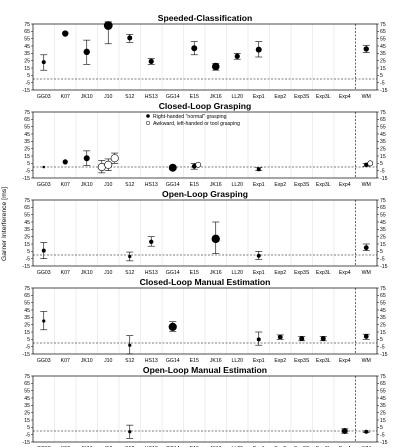 This screenshot has height=447, width=408. I want to click on legend-marker-open, so click(148, 123).